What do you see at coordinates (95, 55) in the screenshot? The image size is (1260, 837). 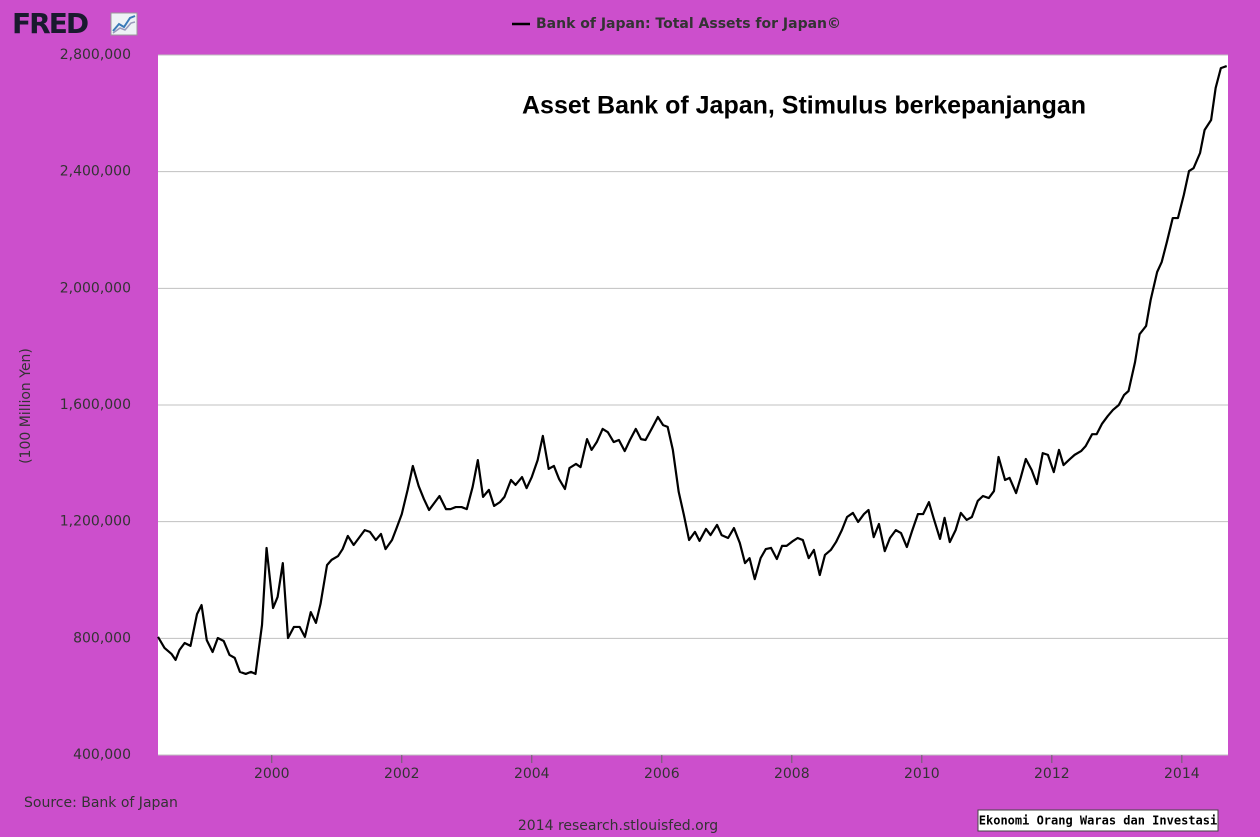 I see `y-tick-label: 2,800,000` at bounding box center [95, 55].